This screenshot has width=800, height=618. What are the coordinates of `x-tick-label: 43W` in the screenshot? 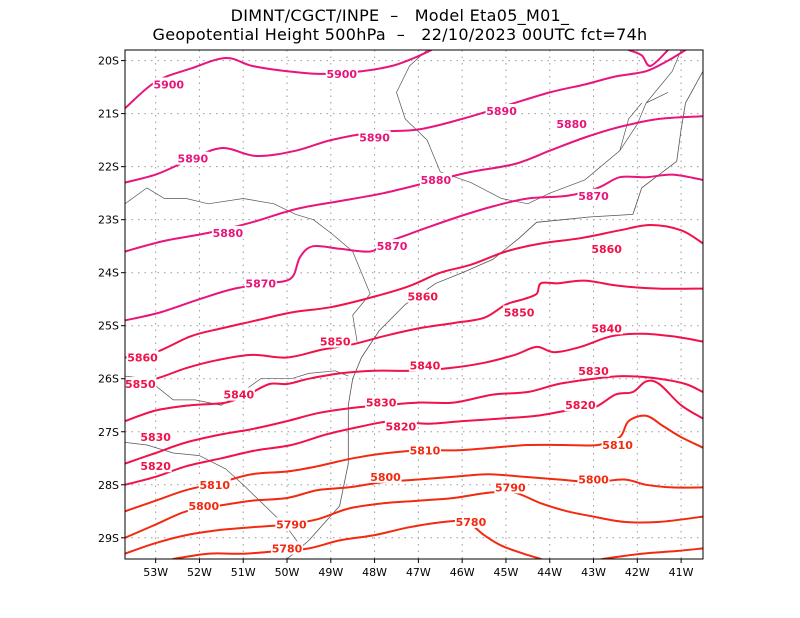 It's located at (593, 572).